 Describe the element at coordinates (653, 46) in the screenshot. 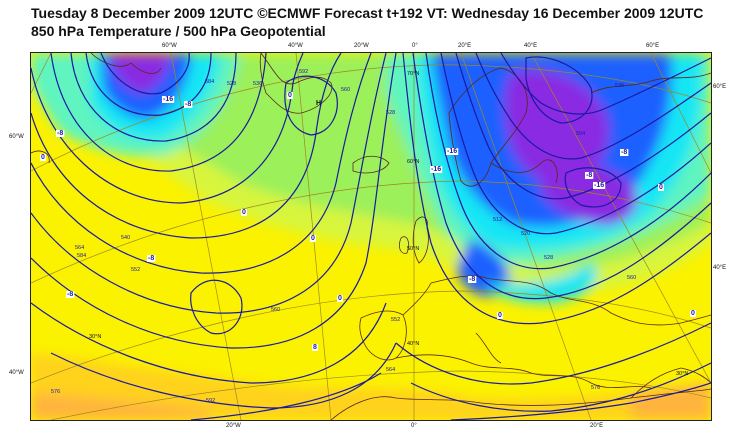

I see `lon-label-top-60e: 60°E` at that location.